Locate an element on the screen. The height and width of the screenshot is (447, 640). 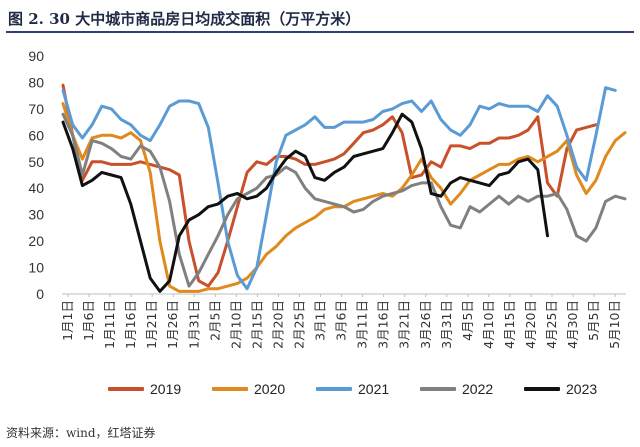
y-tick-label: 90 is located at coordinates (36, 56).